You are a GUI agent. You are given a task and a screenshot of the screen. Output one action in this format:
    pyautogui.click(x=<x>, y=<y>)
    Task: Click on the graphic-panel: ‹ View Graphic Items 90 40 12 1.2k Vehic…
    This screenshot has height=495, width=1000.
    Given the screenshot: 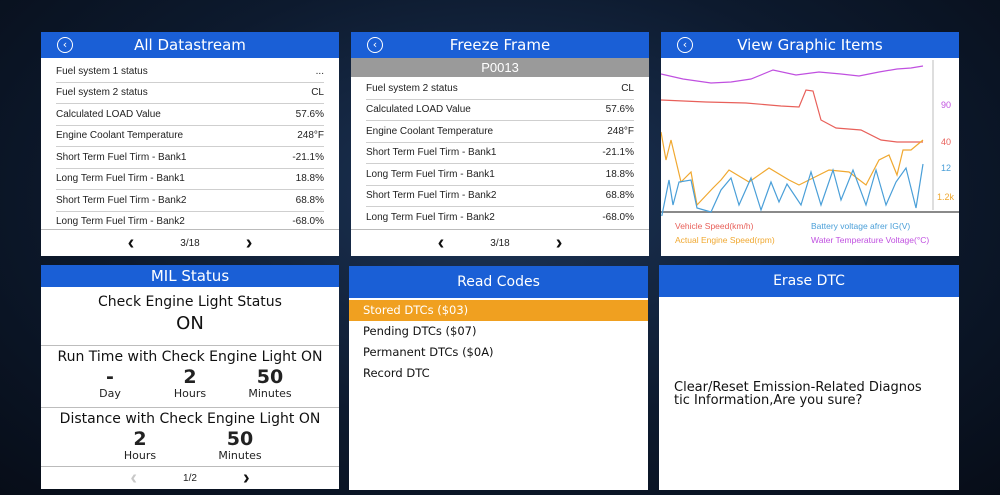 What is the action you would take?
    pyautogui.click(x=810, y=144)
    